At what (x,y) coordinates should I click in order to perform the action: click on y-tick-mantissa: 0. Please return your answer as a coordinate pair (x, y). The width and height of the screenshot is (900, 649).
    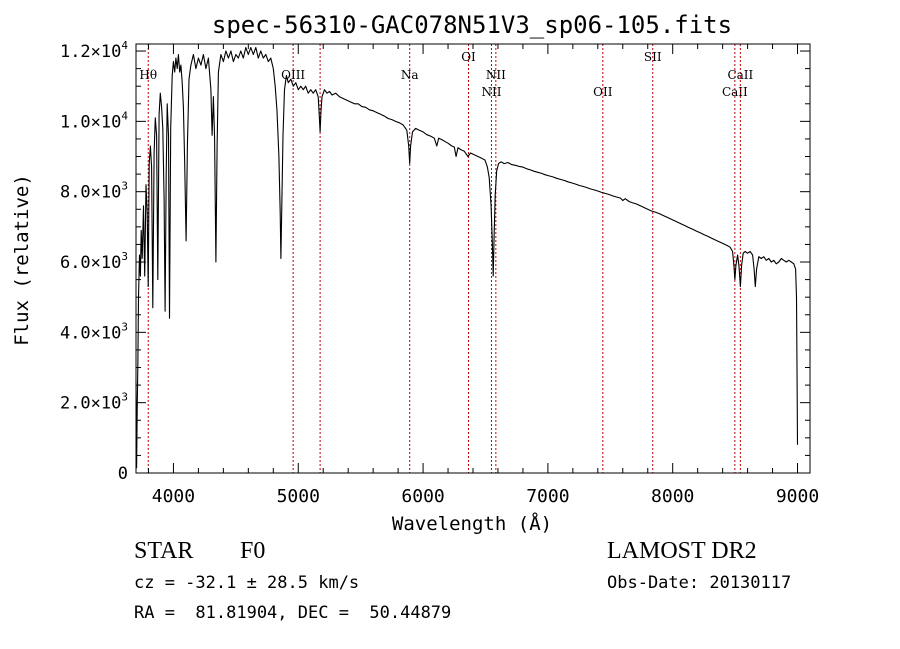
    Looking at the image, I should click on (123, 474).